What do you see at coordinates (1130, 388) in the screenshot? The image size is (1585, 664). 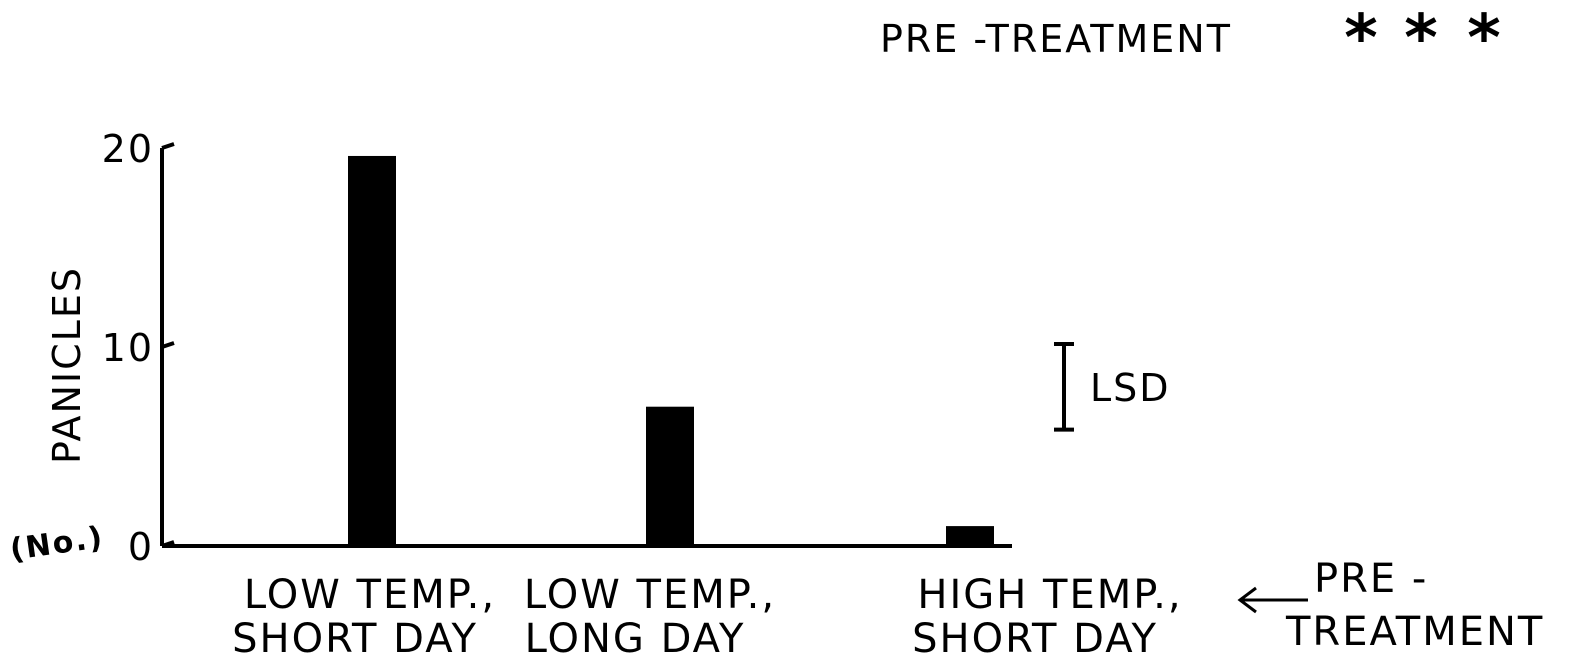 I see `lsd-label: LSD` at bounding box center [1130, 388].